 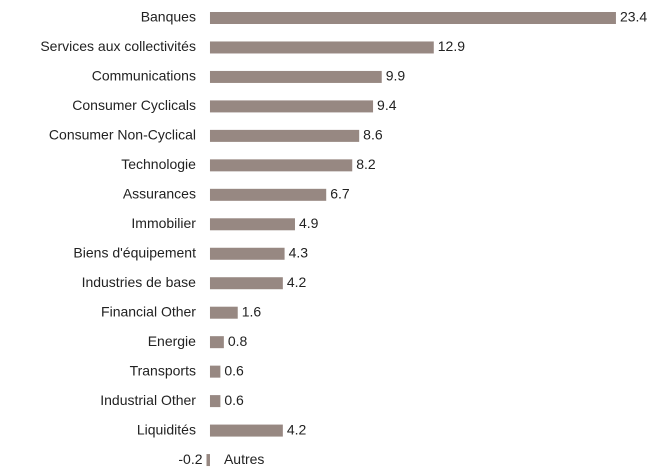 I want to click on value-label: 8.2, so click(x=366, y=164).